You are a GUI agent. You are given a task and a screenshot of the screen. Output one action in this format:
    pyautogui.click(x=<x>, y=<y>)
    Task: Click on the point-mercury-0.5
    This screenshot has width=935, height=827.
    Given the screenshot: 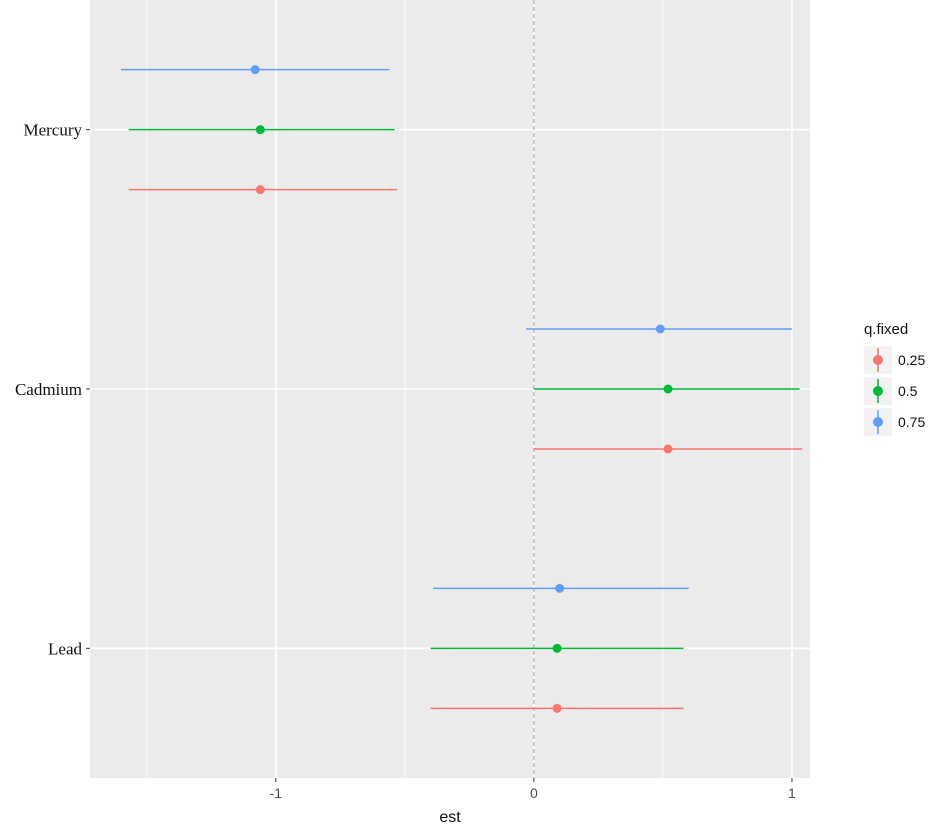 What is the action you would take?
    pyautogui.click(x=260, y=130)
    